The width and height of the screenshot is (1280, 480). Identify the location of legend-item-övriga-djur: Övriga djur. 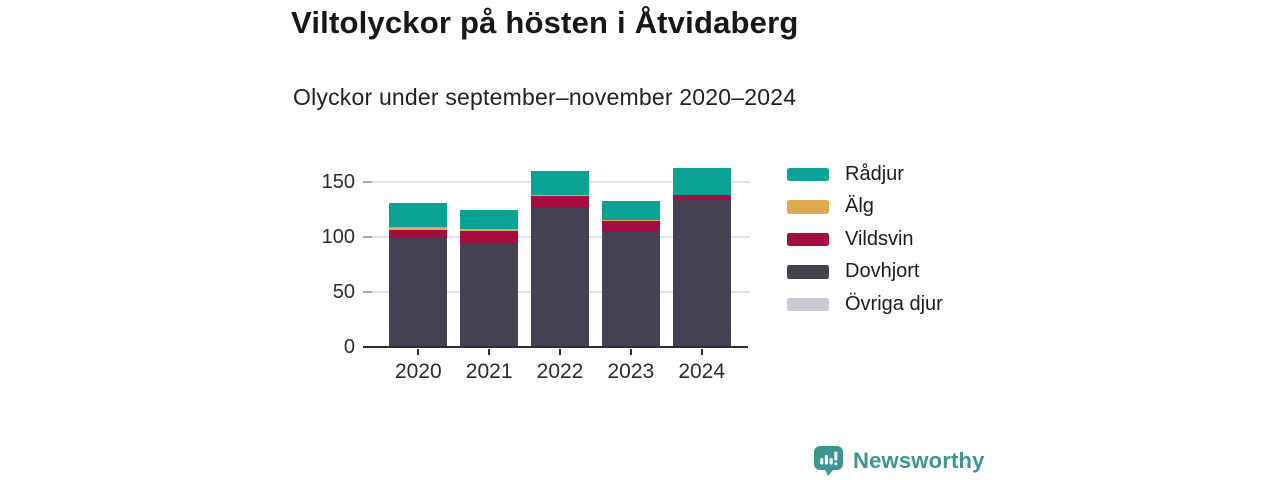
(865, 304).